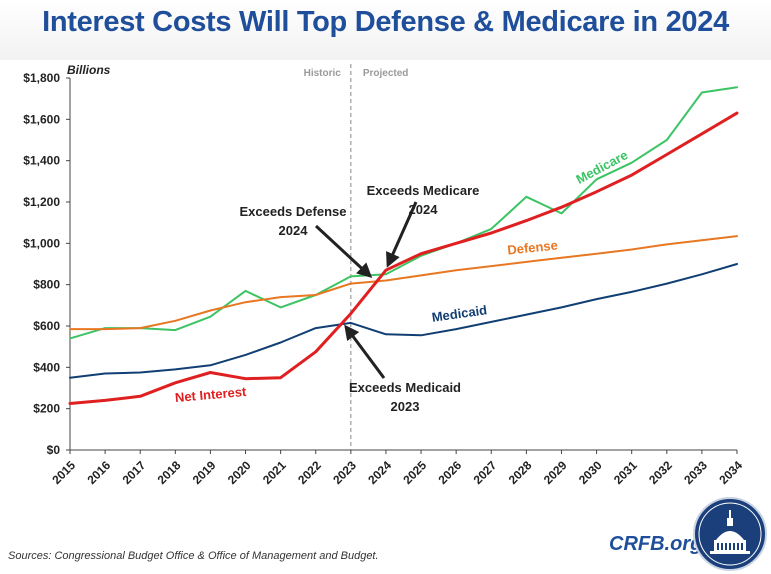 The width and height of the screenshot is (771, 574). I want to click on x-tick-label: 2022, so click(309, 472).